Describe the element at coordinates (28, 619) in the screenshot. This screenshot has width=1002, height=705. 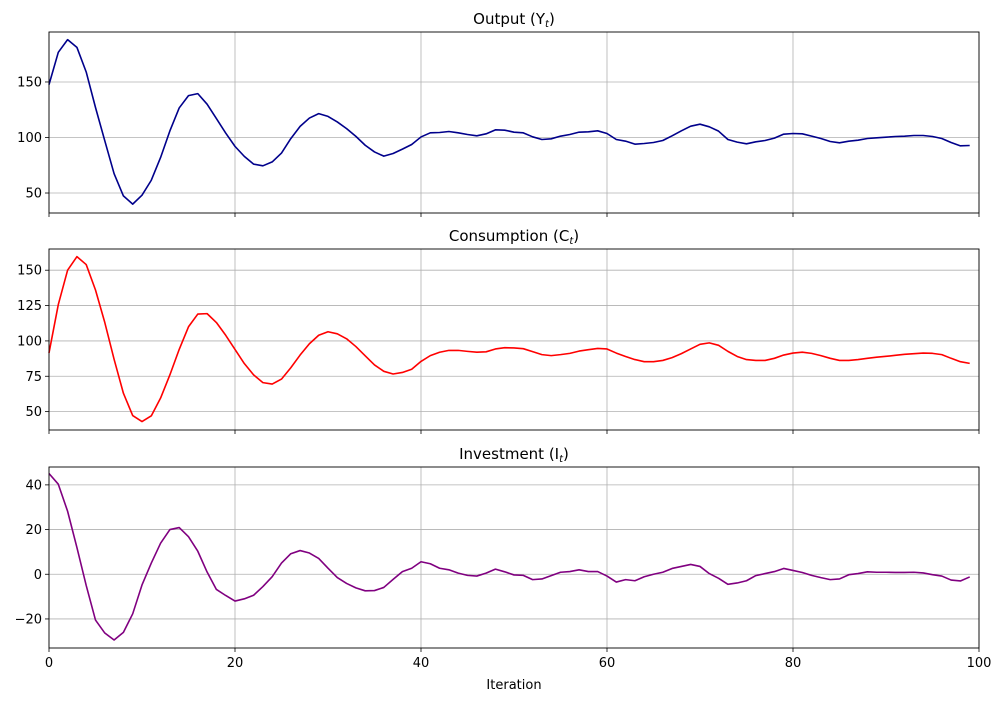
I see `y-tick-label: −20` at that location.